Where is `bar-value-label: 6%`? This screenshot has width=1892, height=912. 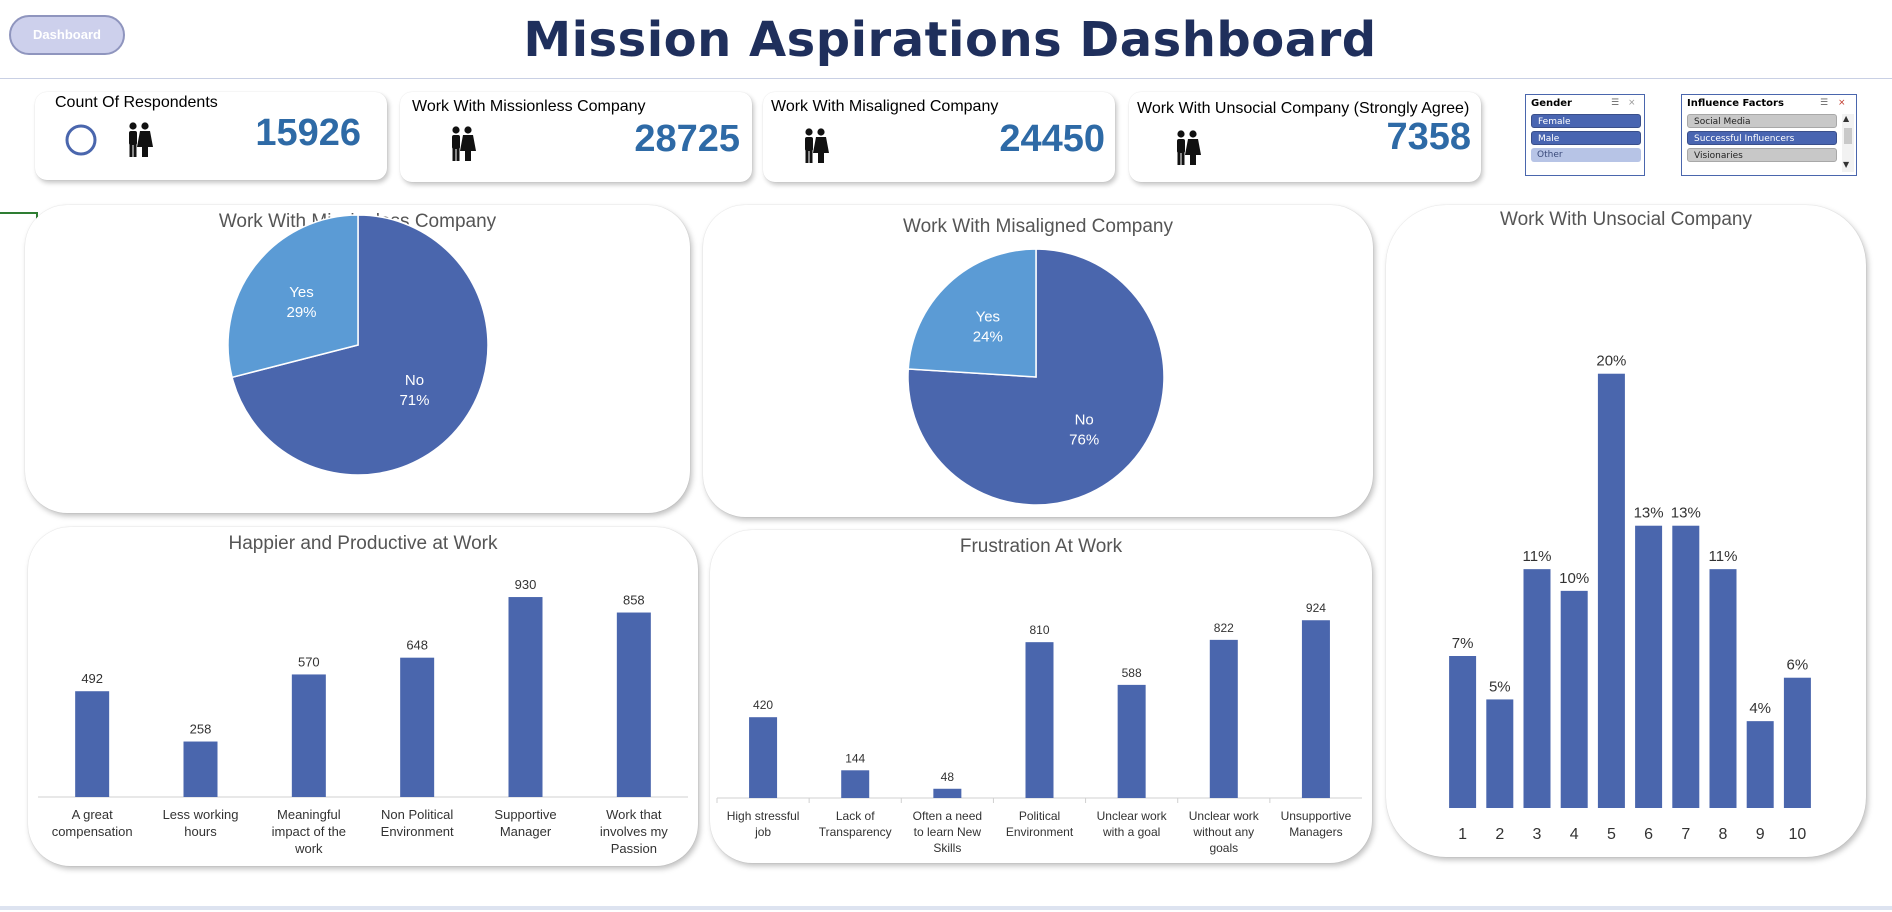 bar-value-label: 6% is located at coordinates (1798, 665).